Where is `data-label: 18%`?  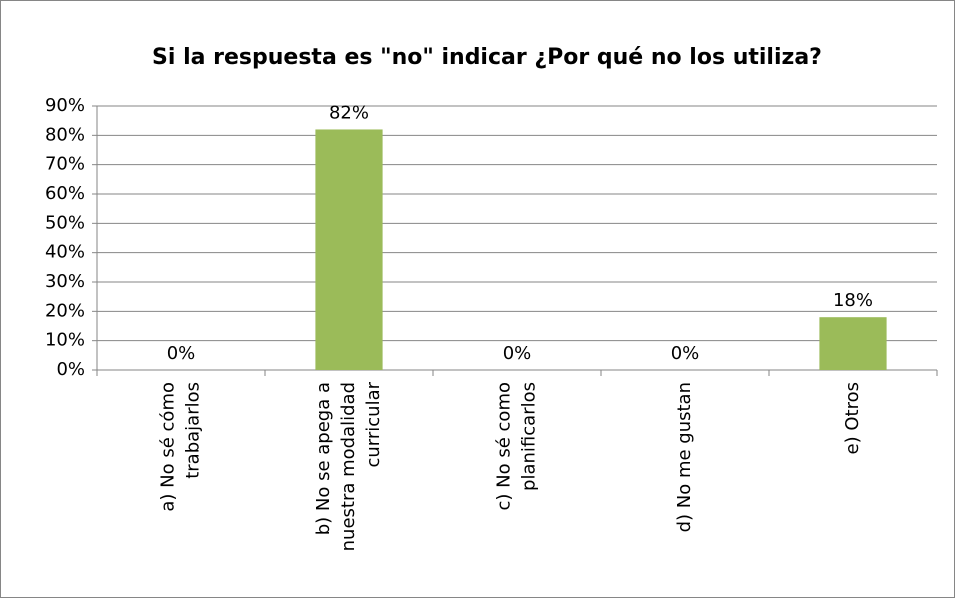
data-label: 18% is located at coordinates (853, 300).